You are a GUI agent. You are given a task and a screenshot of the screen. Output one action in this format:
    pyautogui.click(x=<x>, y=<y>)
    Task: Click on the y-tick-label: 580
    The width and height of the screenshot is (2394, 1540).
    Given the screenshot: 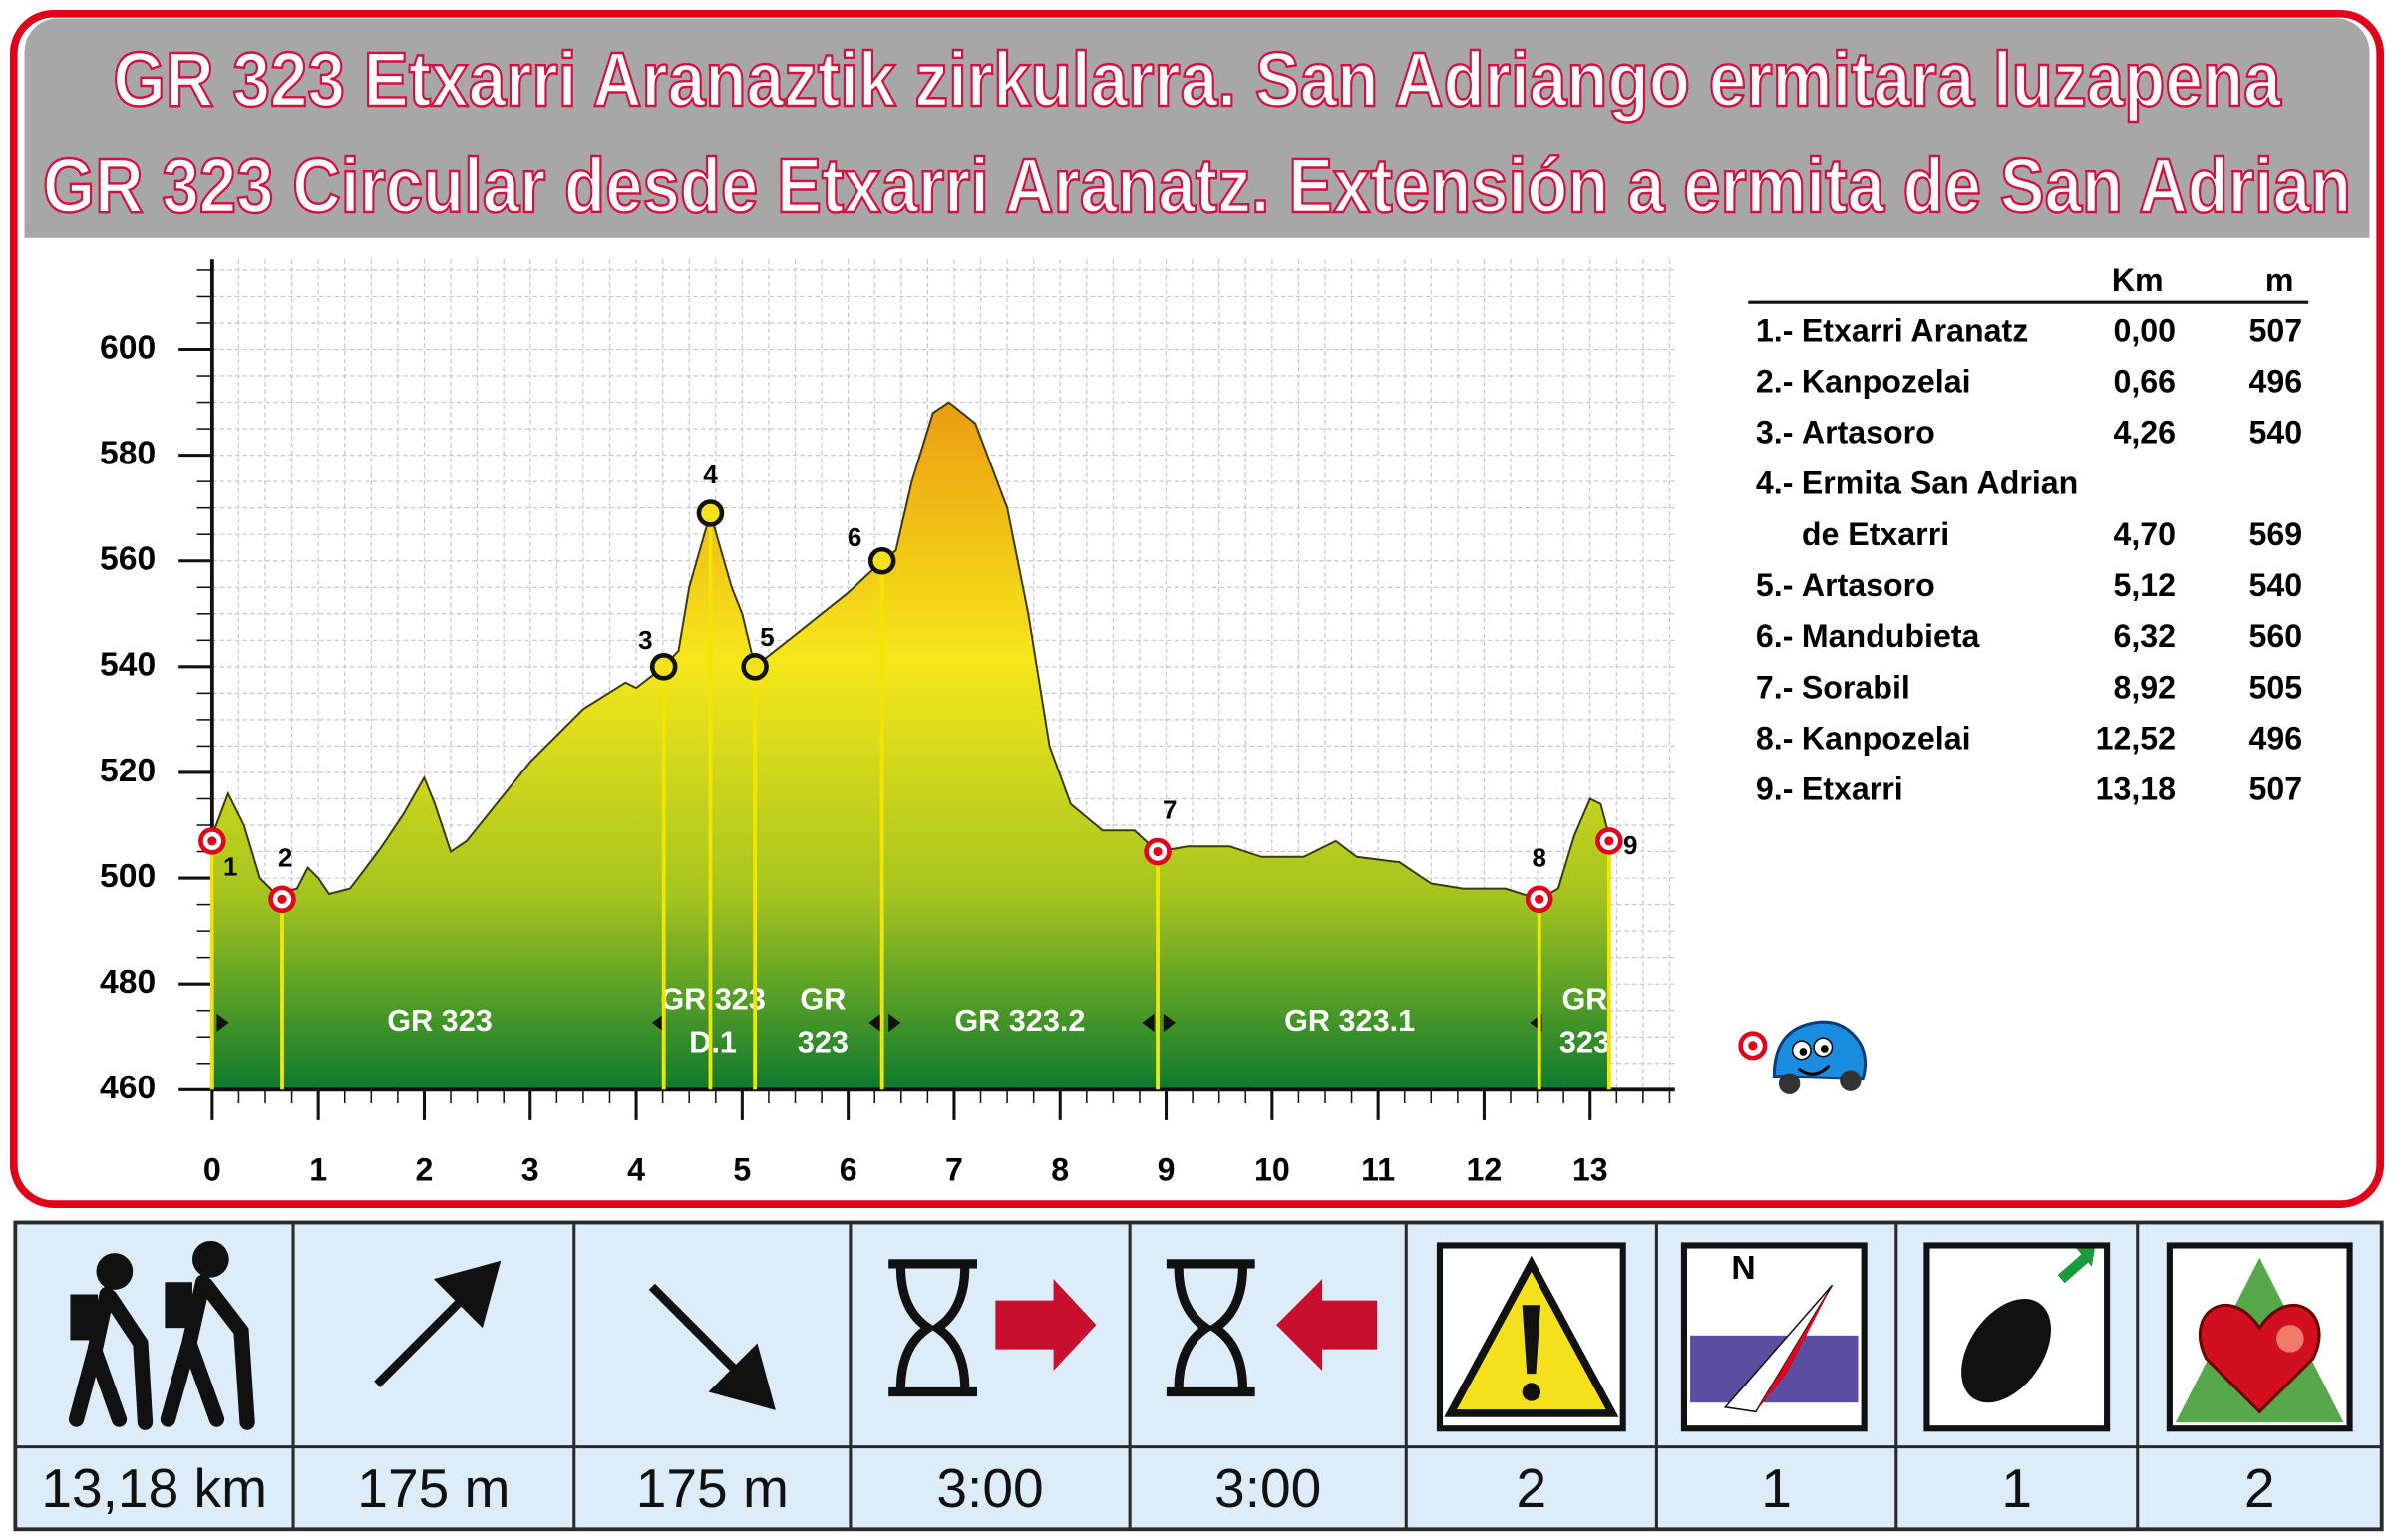 What is the action you would take?
    pyautogui.click(x=128, y=454)
    